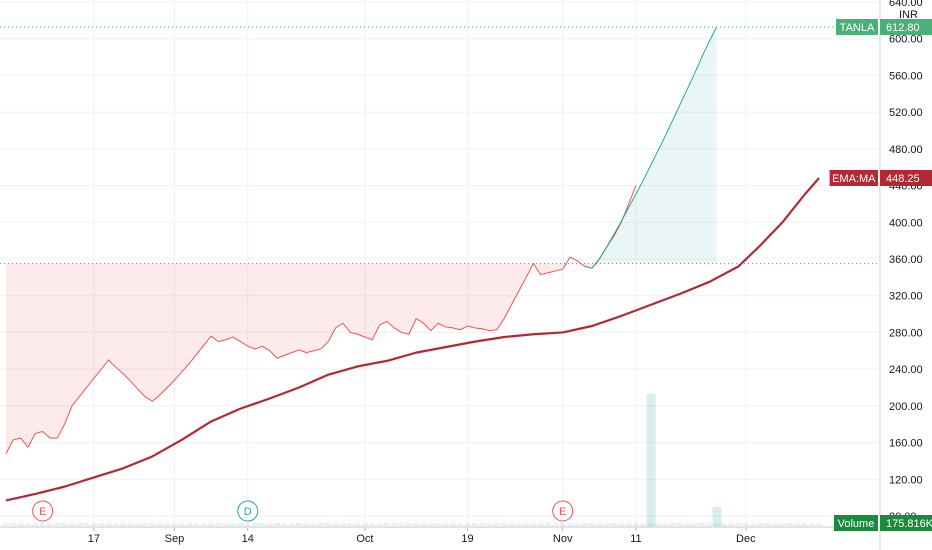 The image size is (932, 550). Describe the element at coordinates (248, 539) in the screenshot. I see `x-tick-label: 14` at that location.